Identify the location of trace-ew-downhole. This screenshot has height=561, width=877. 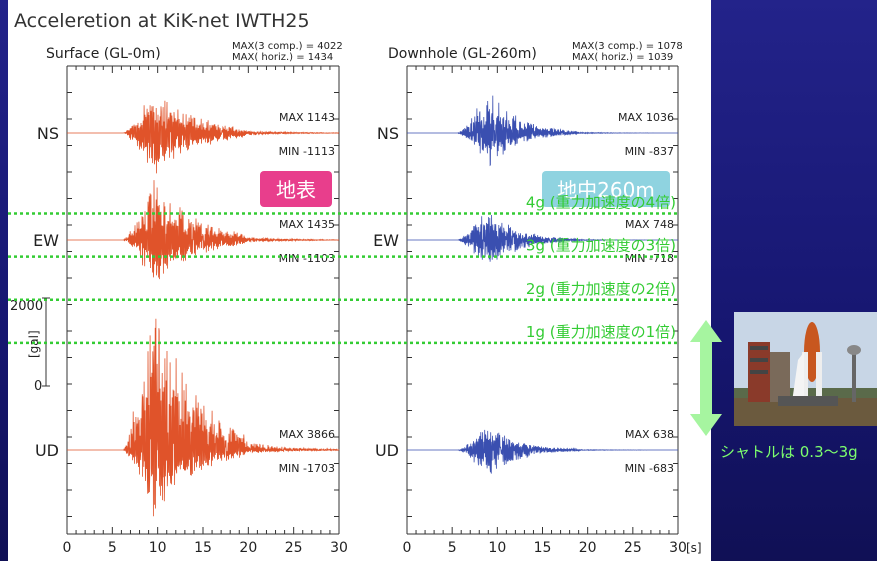
(542, 238).